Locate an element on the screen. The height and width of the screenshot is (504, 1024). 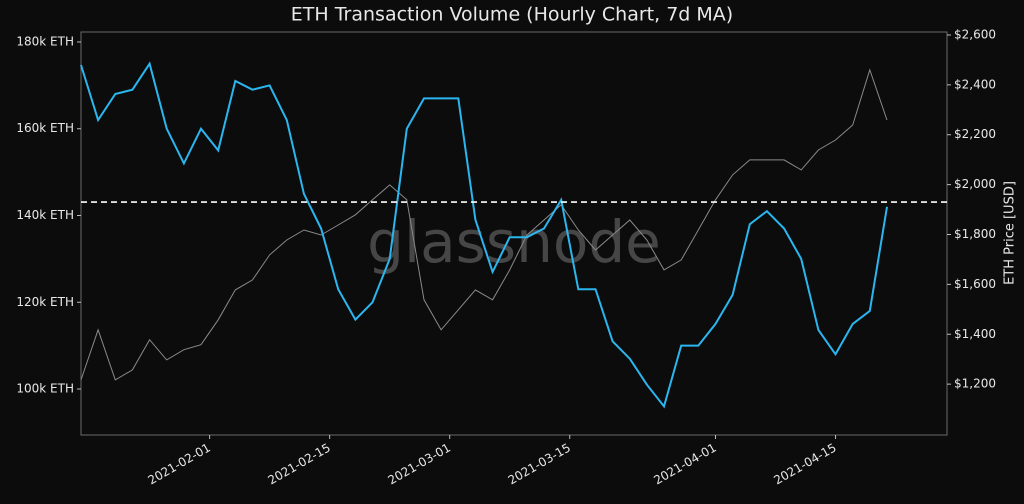
watermark: glassnode is located at coordinates (514, 242).